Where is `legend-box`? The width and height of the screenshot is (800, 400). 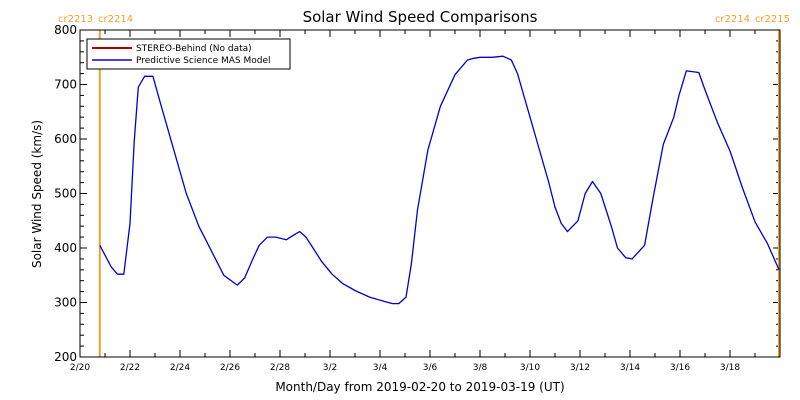 legend-box is located at coordinates (188, 54).